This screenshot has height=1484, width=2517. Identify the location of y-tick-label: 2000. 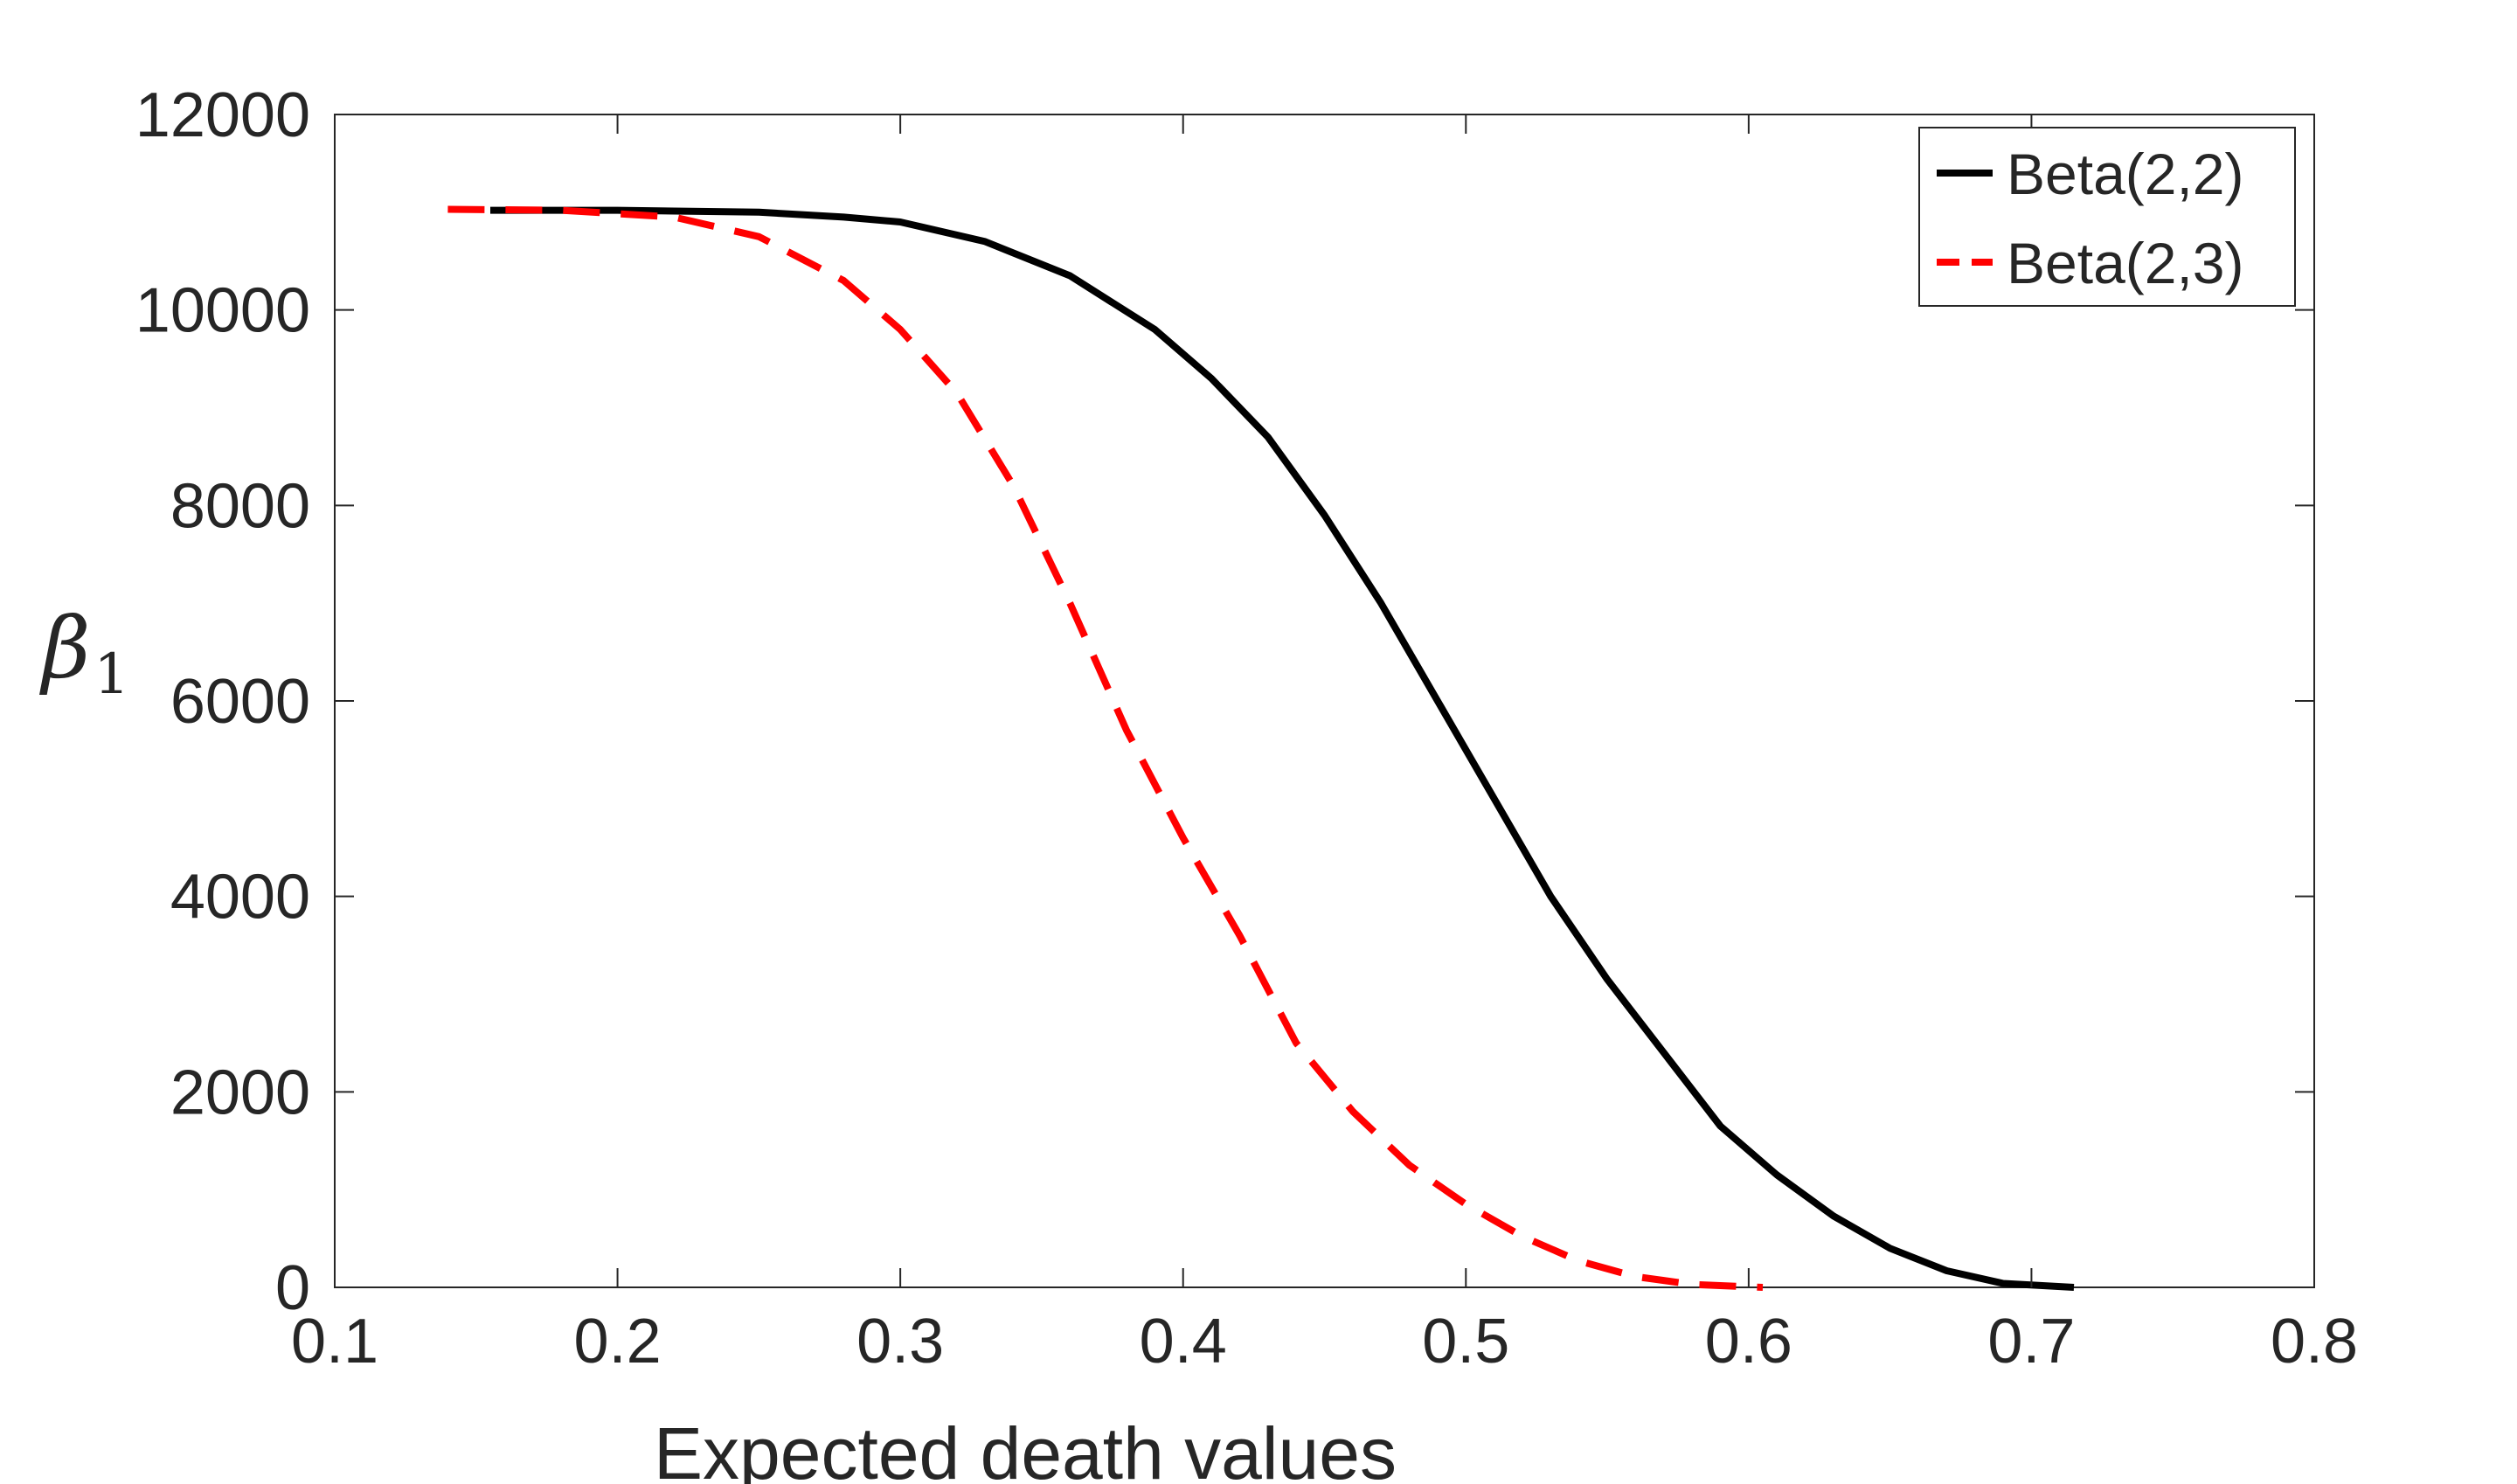
(240, 1092).